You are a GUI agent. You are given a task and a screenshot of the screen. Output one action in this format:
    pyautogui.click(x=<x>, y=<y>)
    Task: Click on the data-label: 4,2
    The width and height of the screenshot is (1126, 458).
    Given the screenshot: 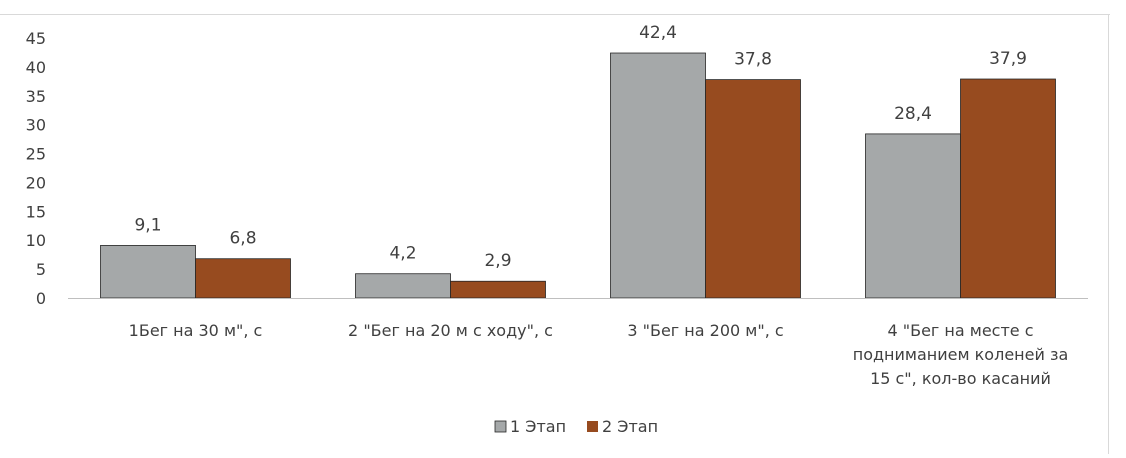 What is the action you would take?
    pyautogui.click(x=402, y=254)
    